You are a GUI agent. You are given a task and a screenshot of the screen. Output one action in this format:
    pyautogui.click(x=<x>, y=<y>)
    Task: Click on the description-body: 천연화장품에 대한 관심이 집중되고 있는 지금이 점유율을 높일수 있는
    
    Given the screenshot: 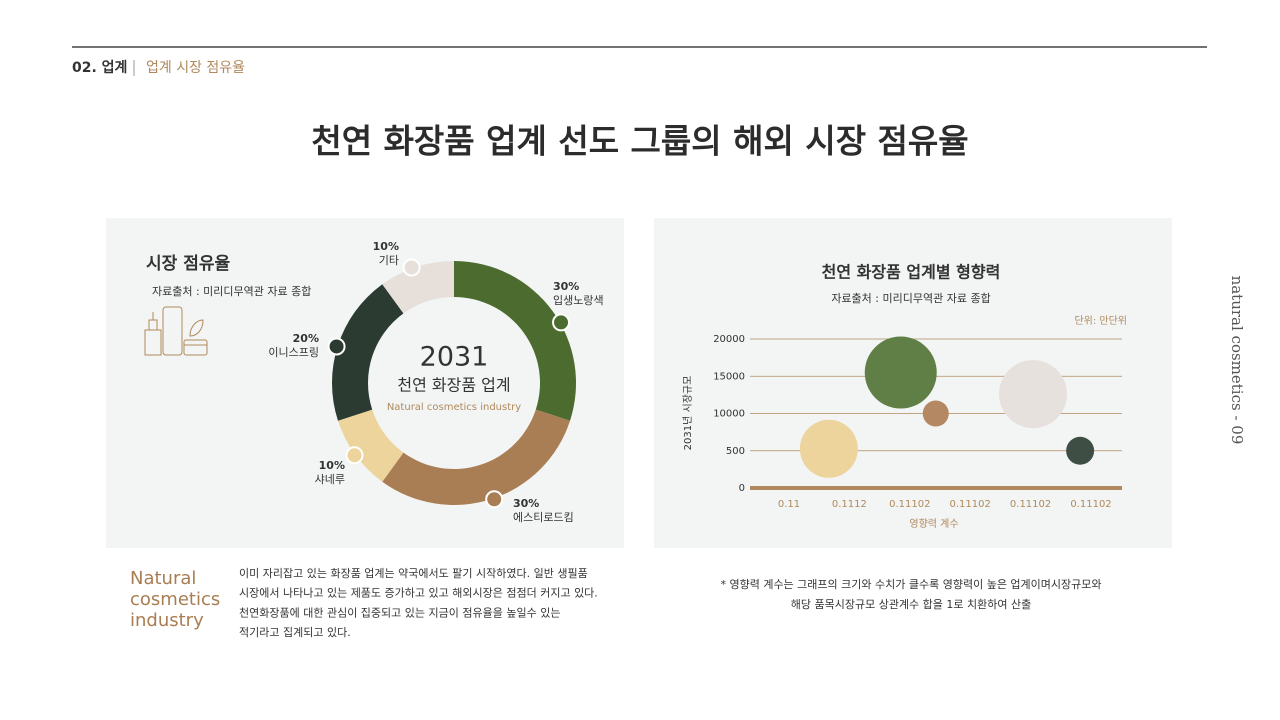 What is the action you would take?
    pyautogui.click(x=399, y=612)
    